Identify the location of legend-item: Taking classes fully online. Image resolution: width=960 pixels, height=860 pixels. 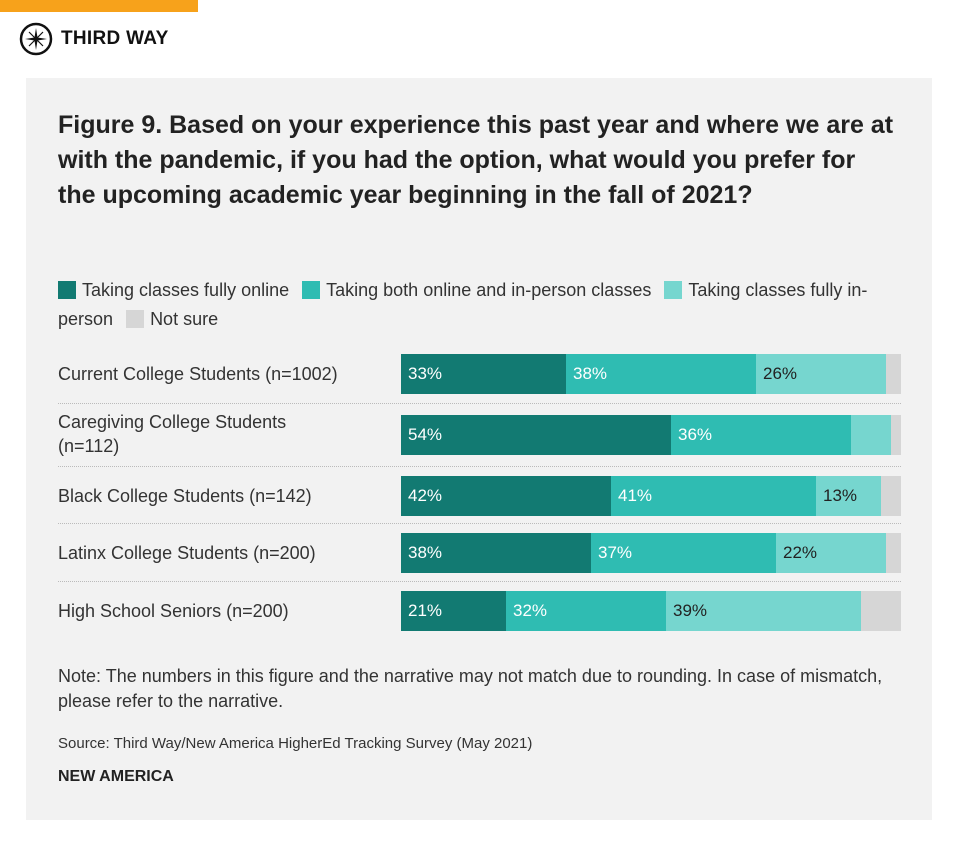
(173, 290).